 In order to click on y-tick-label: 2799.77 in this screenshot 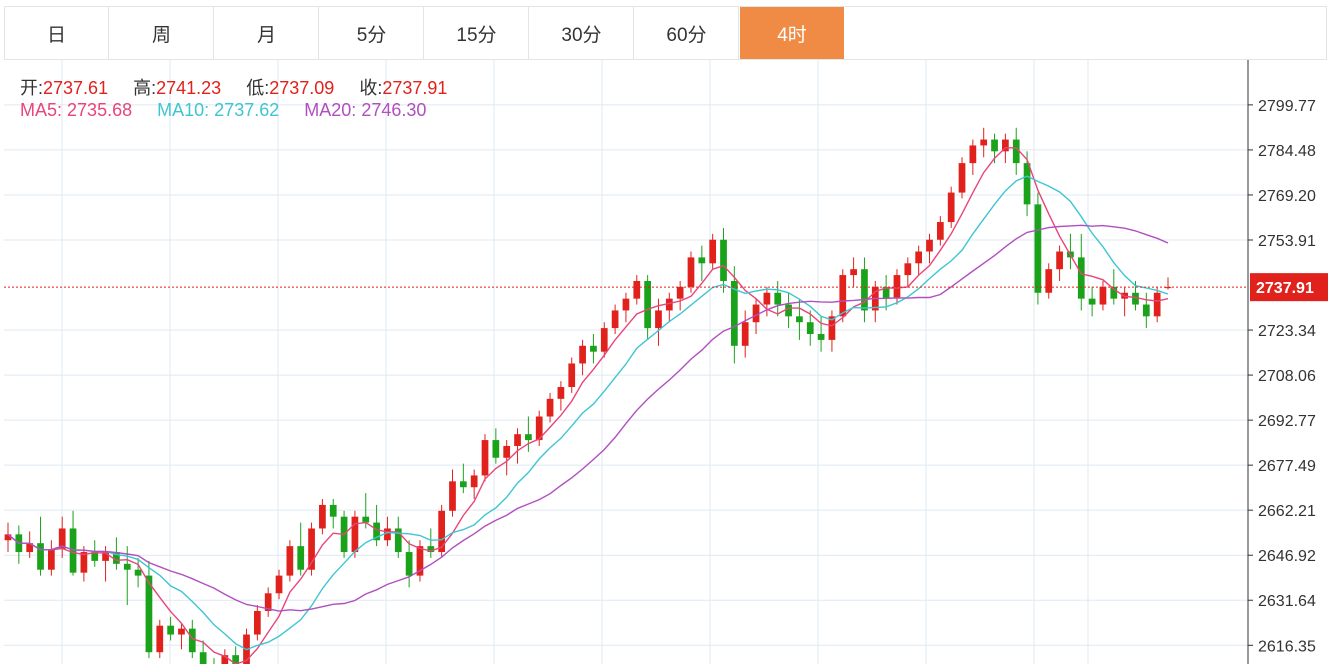, I will do `click(1287, 106)`.